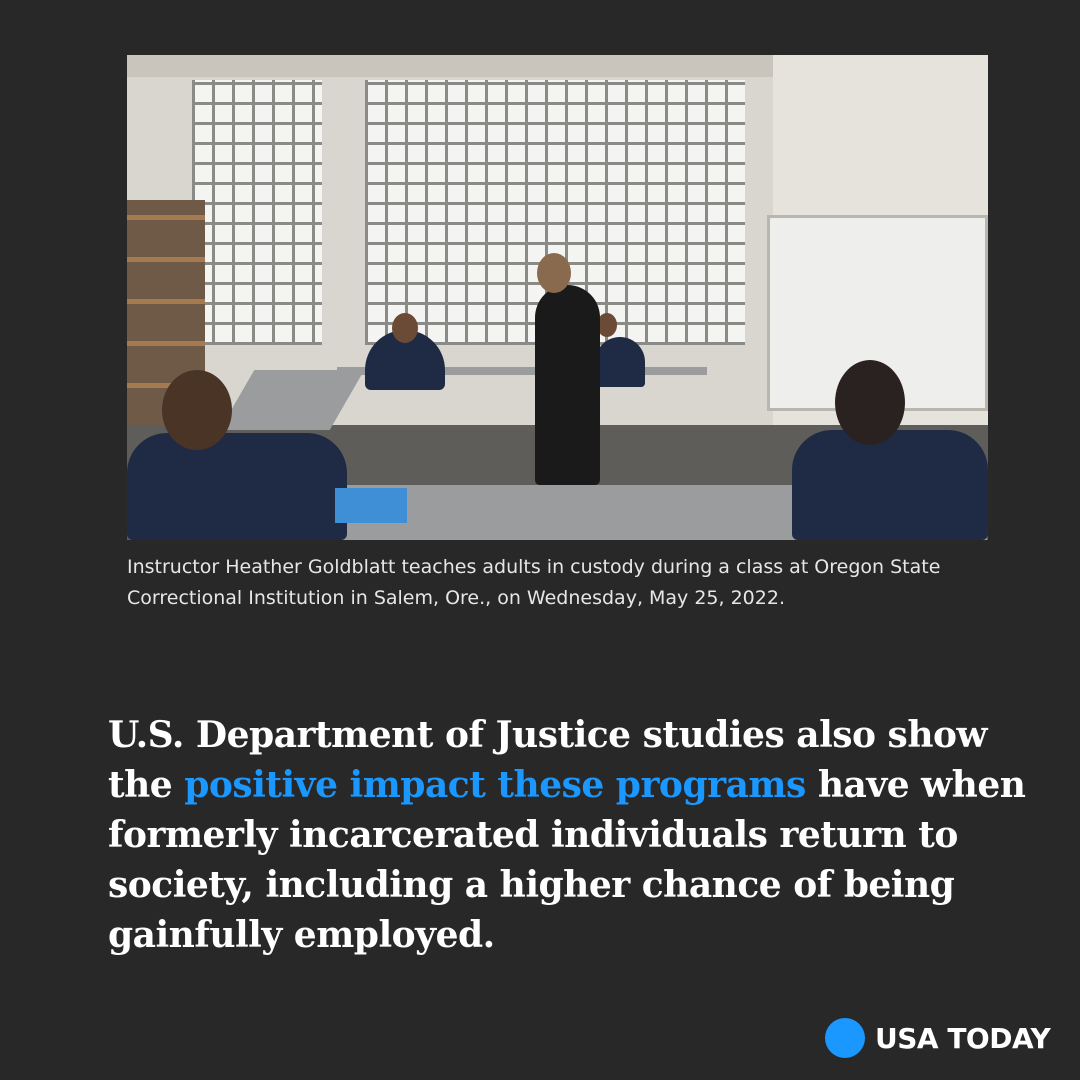 This screenshot has width=1080, height=1080. I want to click on blue-folder, so click(371, 505).